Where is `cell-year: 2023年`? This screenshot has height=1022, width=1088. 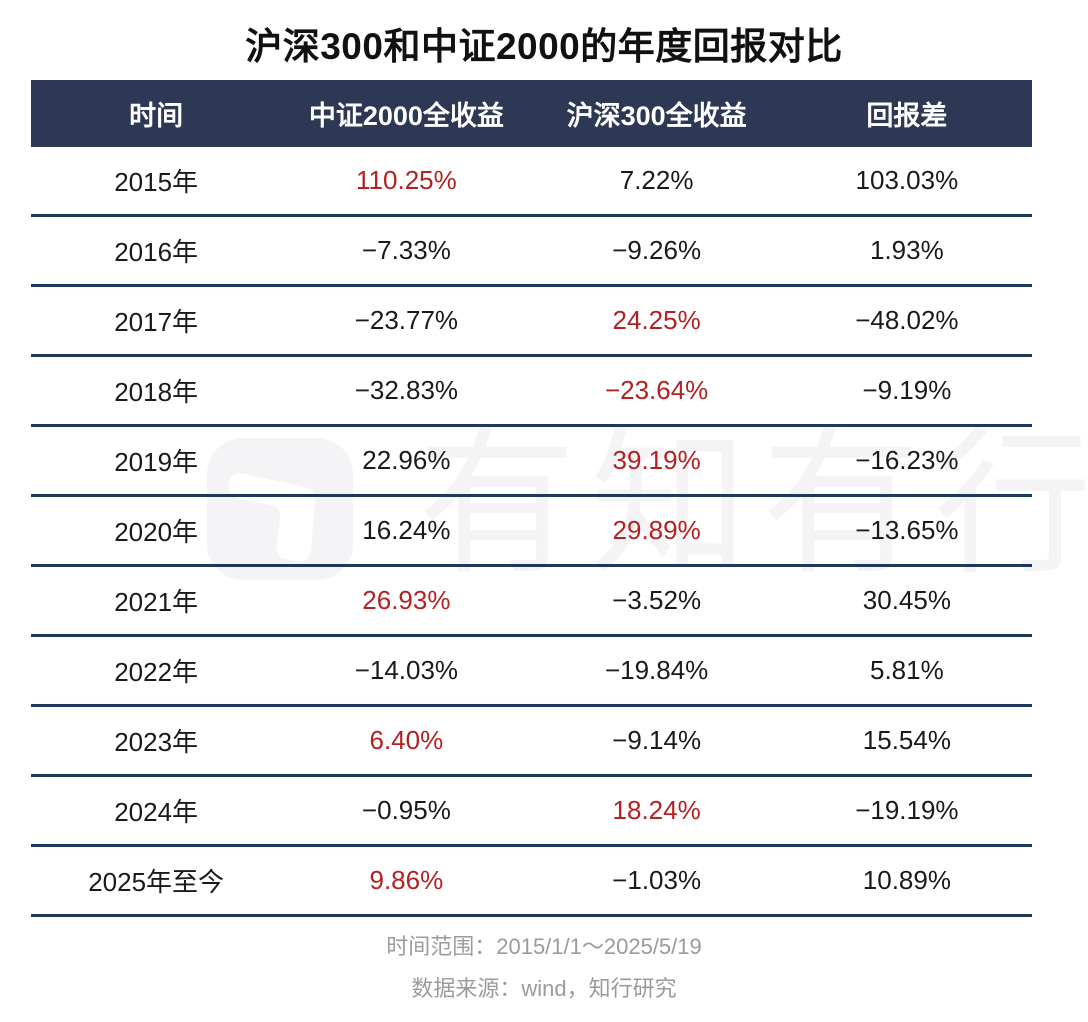
cell-year: 2023年 is located at coordinates (156, 742).